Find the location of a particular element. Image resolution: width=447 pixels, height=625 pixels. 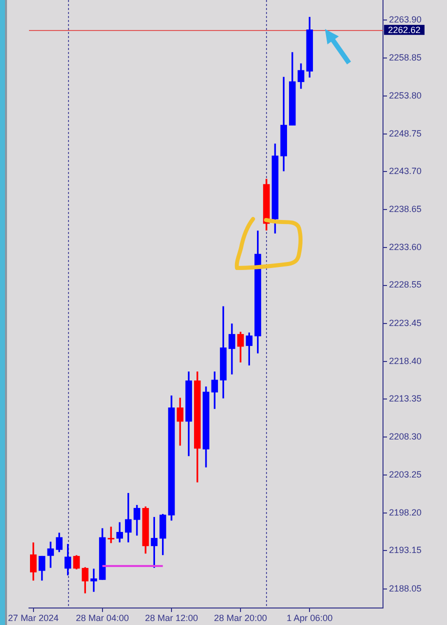

y-tick-label: 2223.45 is located at coordinates (405, 323).